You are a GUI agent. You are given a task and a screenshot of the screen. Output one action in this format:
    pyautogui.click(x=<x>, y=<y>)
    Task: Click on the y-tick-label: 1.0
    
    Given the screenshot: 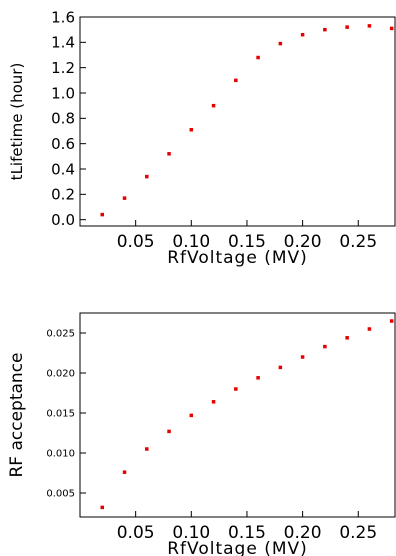 What is the action you would take?
    pyautogui.click(x=63, y=93)
    